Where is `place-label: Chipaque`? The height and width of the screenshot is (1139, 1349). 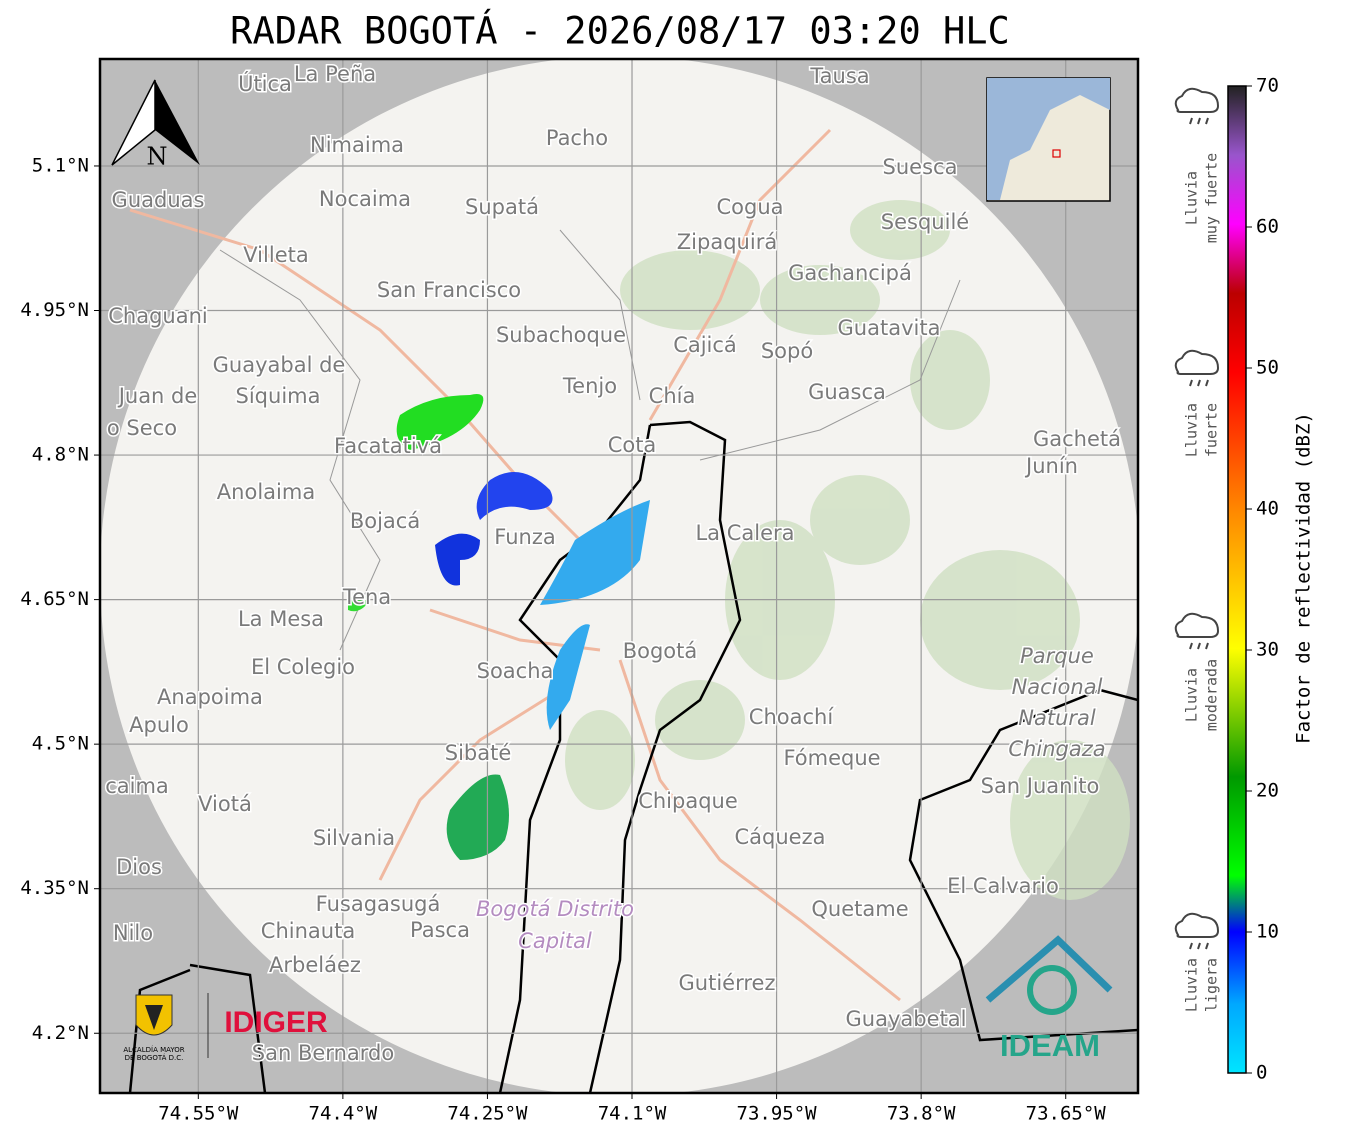
place-label: Chipaque is located at coordinates (688, 801).